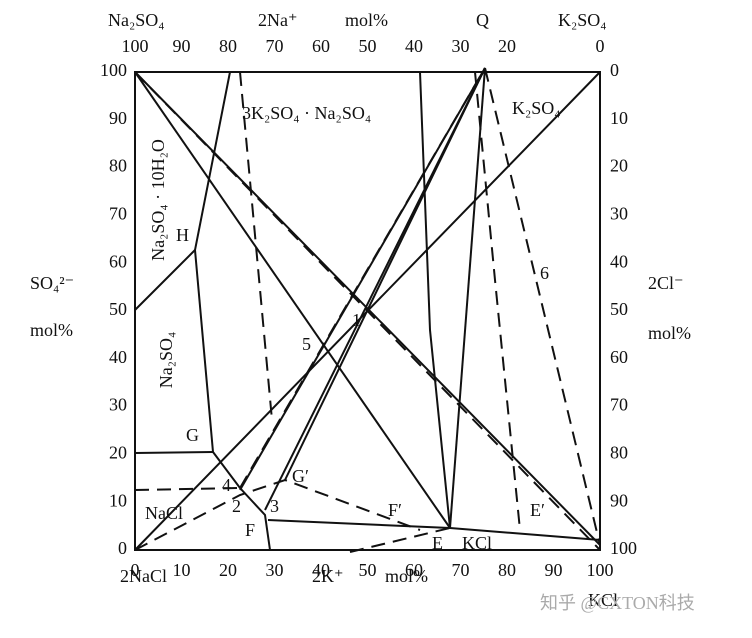 This screenshot has height=638, width=752. Describe the element at coordinates (414, 570) in the screenshot. I see `bottom-tick-label: 60` at that location.